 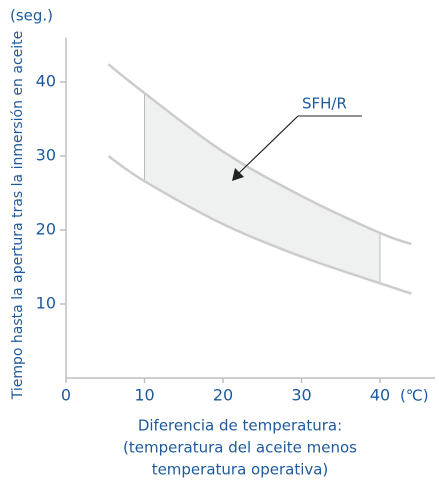 I want to click on annotation-arrow, so click(x=268, y=145).